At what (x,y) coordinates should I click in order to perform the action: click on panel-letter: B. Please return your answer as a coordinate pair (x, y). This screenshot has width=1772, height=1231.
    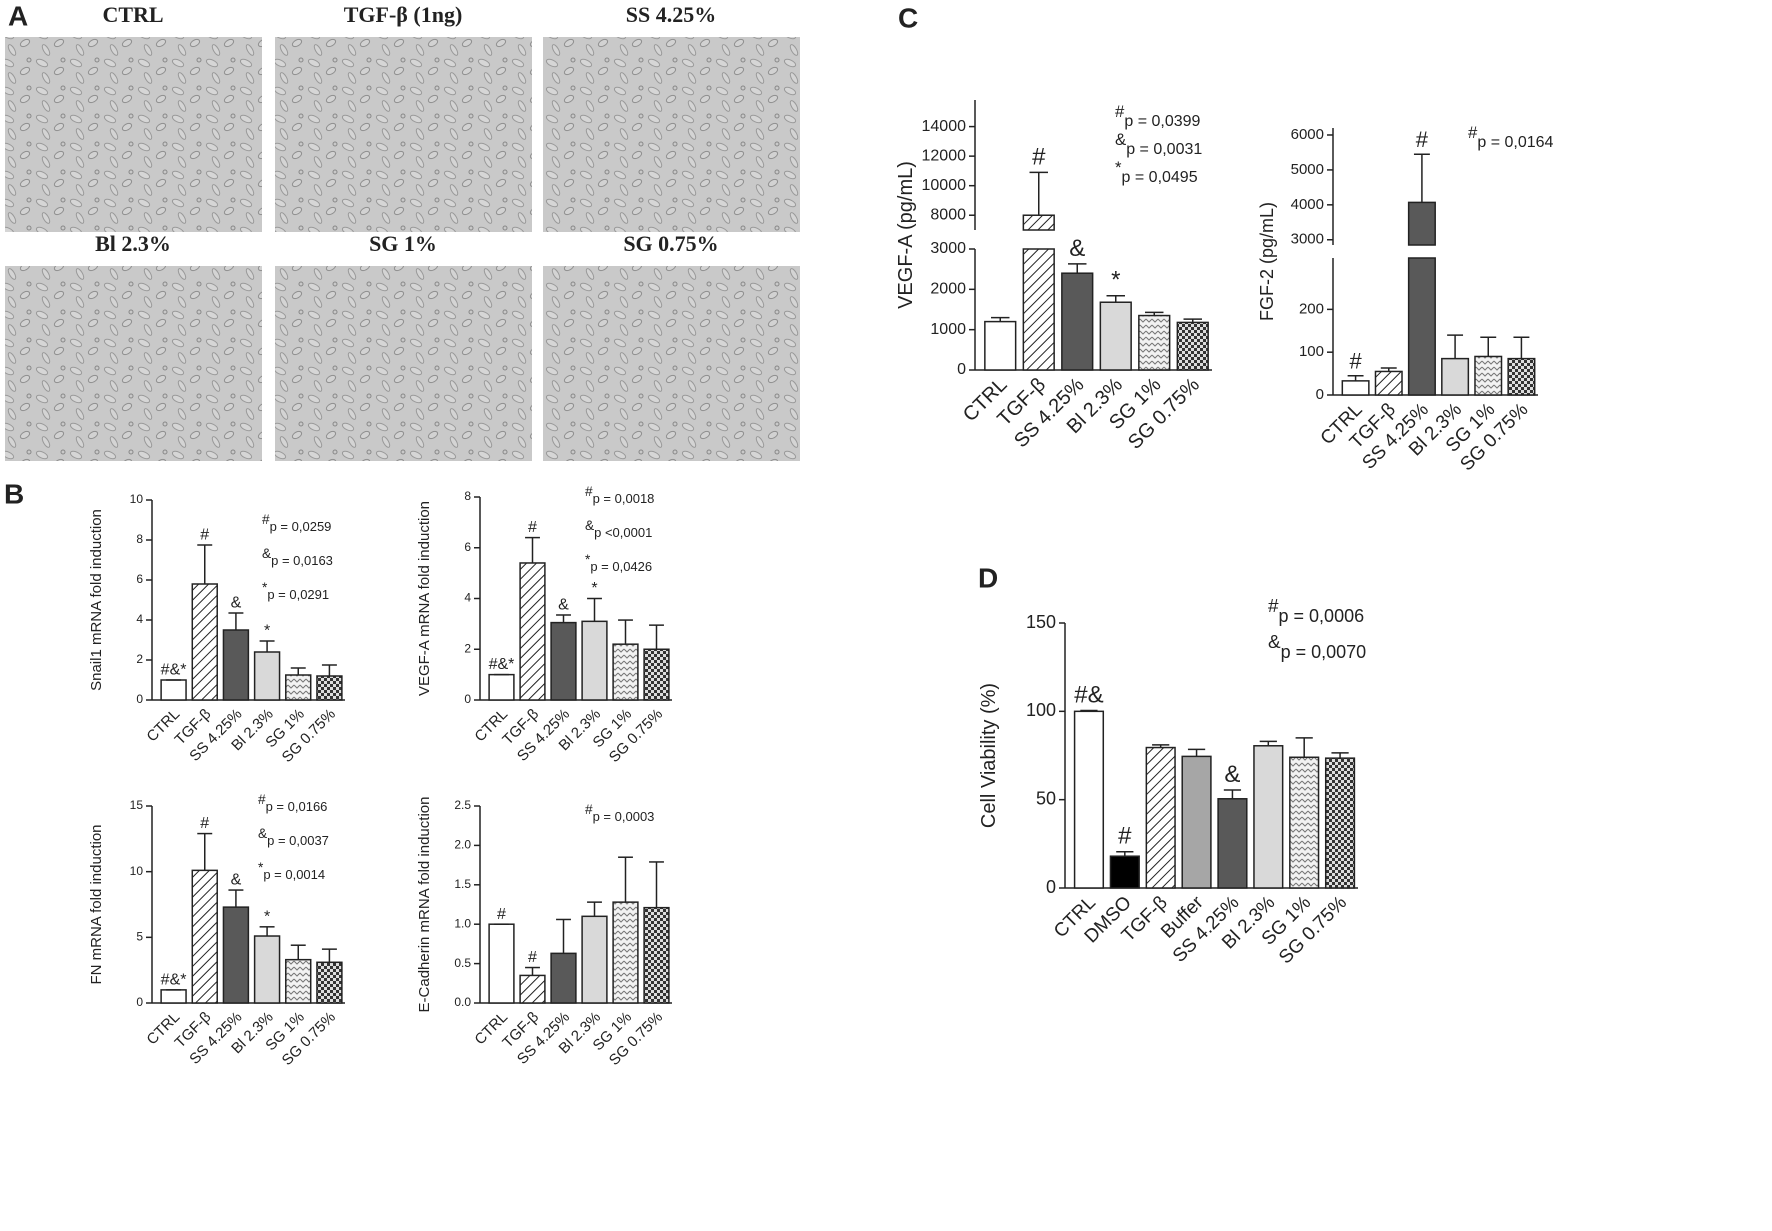
    Looking at the image, I should click on (14, 493).